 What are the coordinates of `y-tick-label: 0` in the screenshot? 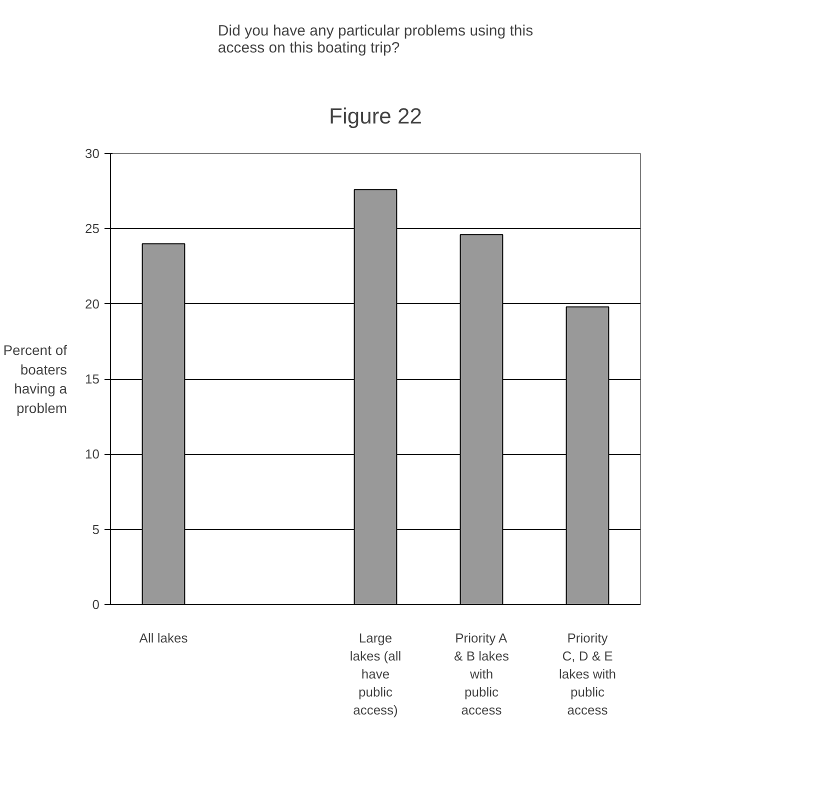 It's located at (96, 604).